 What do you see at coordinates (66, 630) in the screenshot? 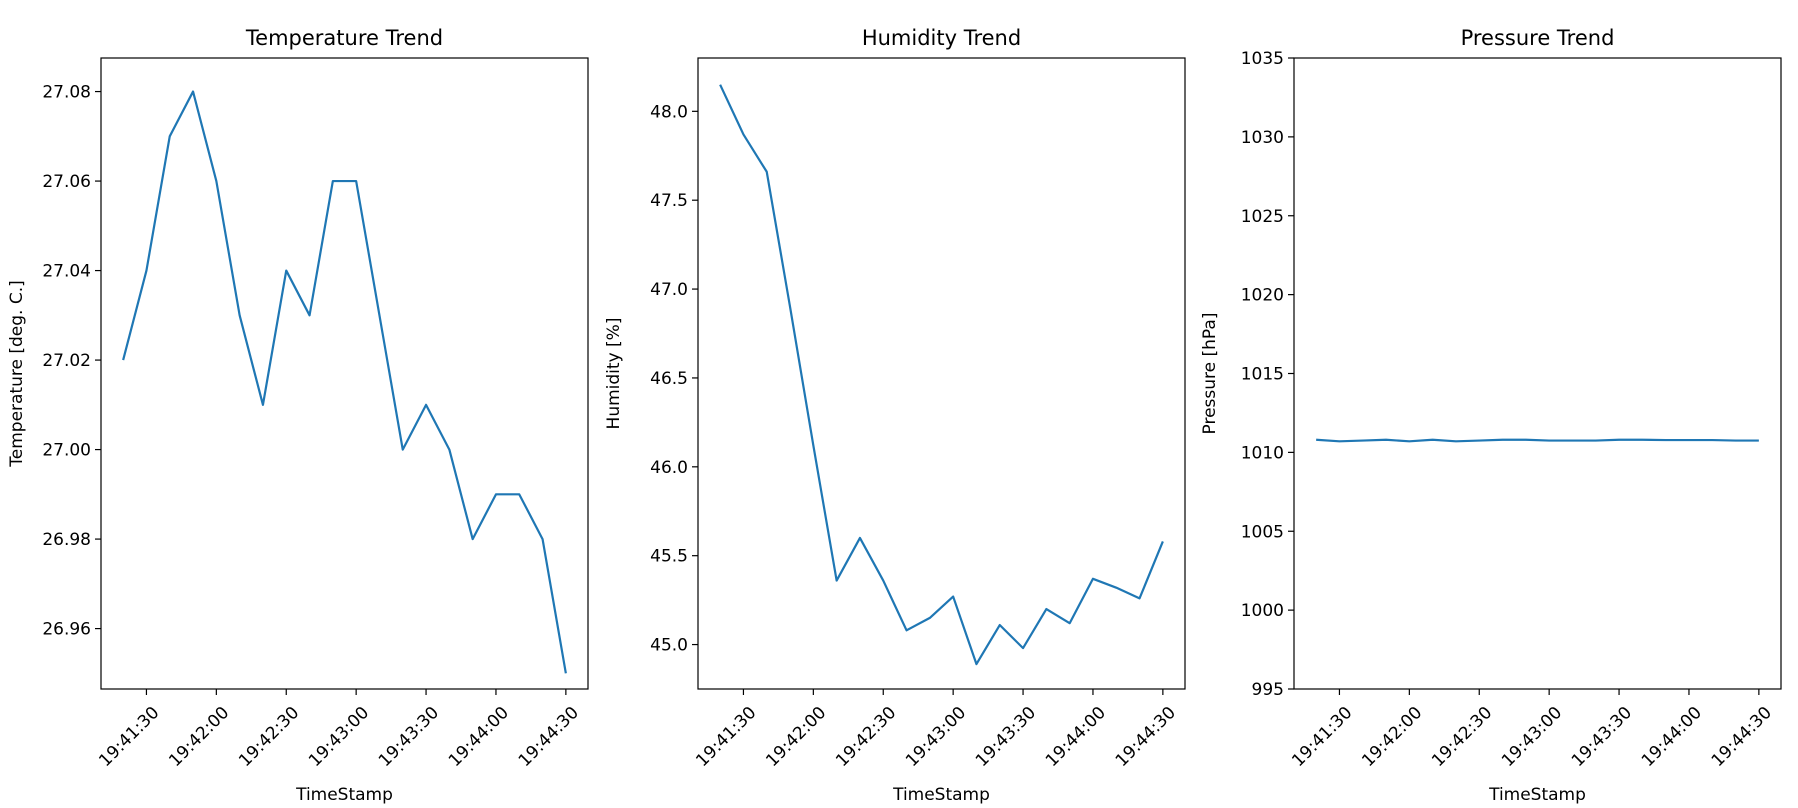
I see `y-tick-label: 26.96` at bounding box center [66, 630].